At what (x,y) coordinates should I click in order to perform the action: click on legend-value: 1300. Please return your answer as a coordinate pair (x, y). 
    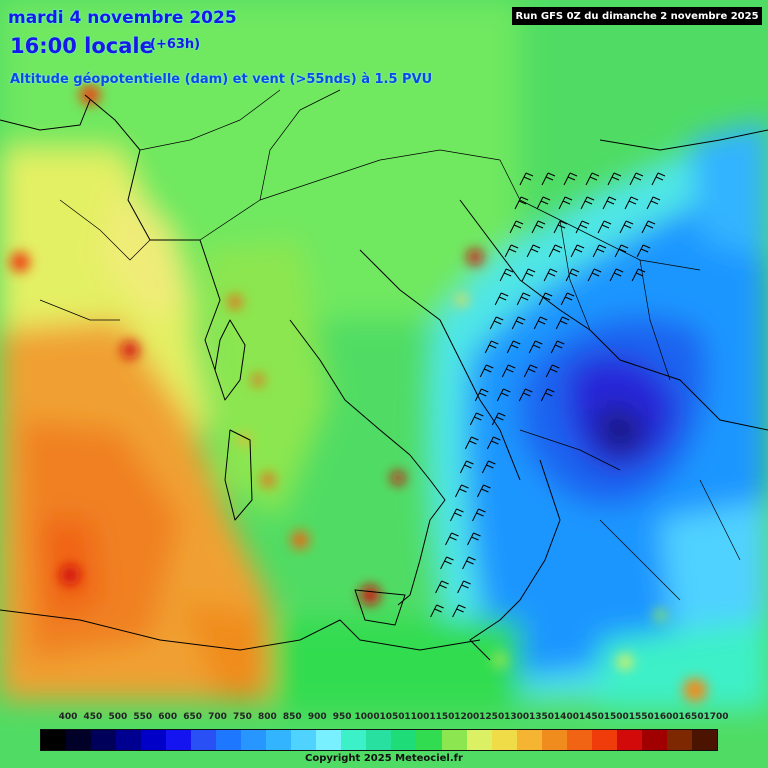
    Looking at the image, I should click on (517, 717).